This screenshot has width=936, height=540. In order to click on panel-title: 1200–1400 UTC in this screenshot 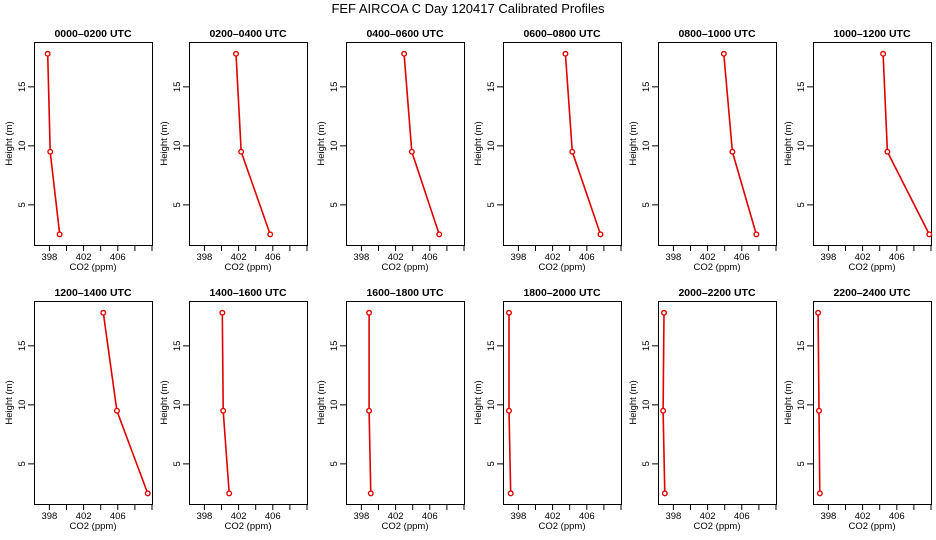, I will do `click(92, 293)`.